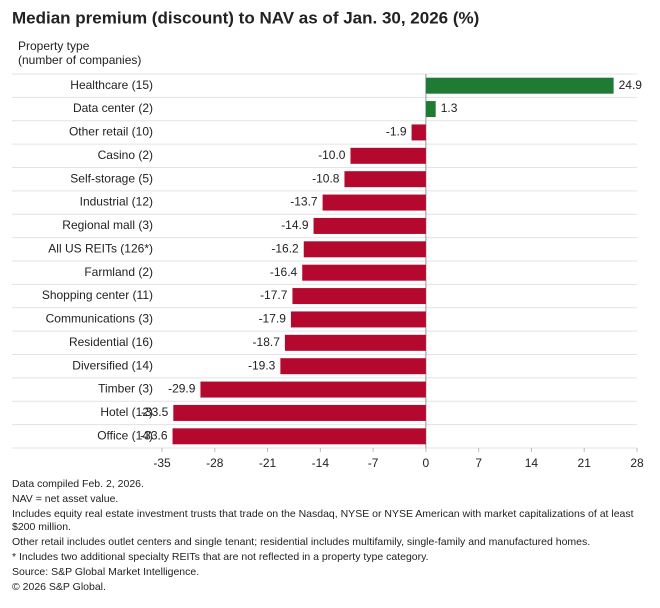 This screenshot has width=660, height=608. Describe the element at coordinates (285, 248) in the screenshot. I see `value-label: -16.2` at that location.